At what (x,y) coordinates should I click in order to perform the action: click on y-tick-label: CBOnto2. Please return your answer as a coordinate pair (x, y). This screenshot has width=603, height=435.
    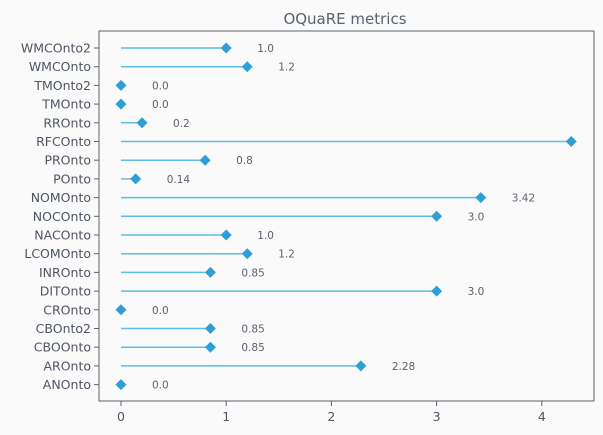
    Looking at the image, I should click on (63, 328).